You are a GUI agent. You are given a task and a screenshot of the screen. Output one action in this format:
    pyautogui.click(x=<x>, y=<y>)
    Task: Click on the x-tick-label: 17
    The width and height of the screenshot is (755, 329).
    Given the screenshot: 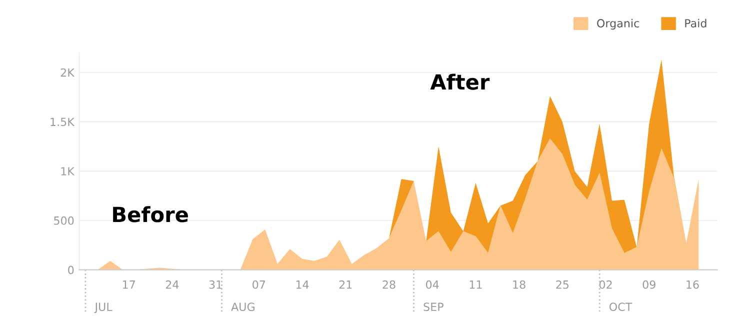 What is the action you would take?
    pyautogui.click(x=128, y=284)
    